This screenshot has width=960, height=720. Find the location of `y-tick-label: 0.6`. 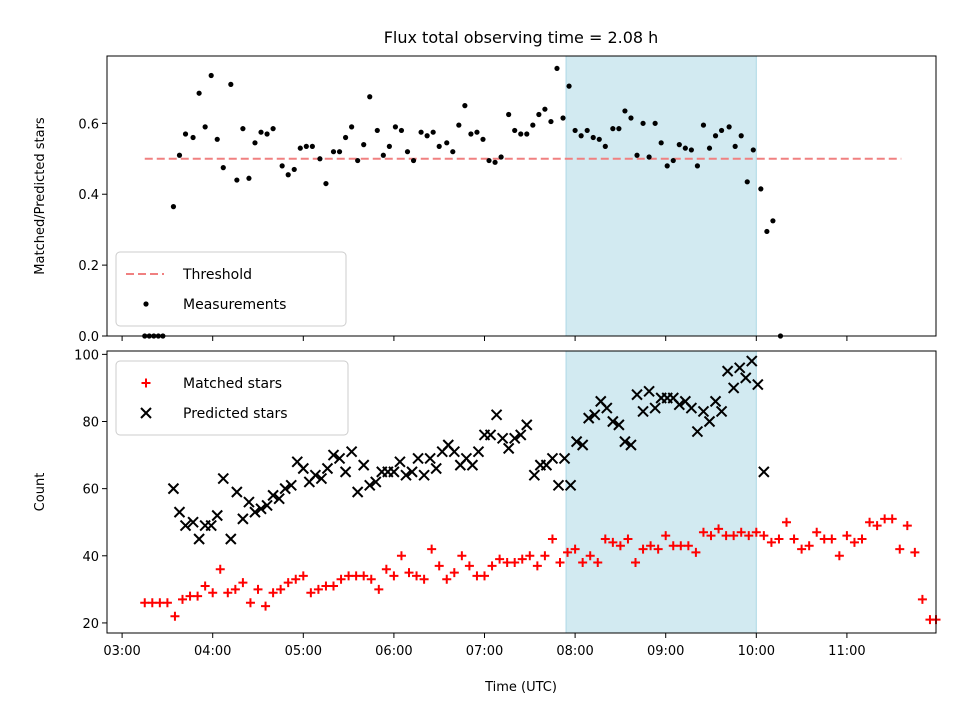

y-tick-label: 0.6 is located at coordinates (88, 124).